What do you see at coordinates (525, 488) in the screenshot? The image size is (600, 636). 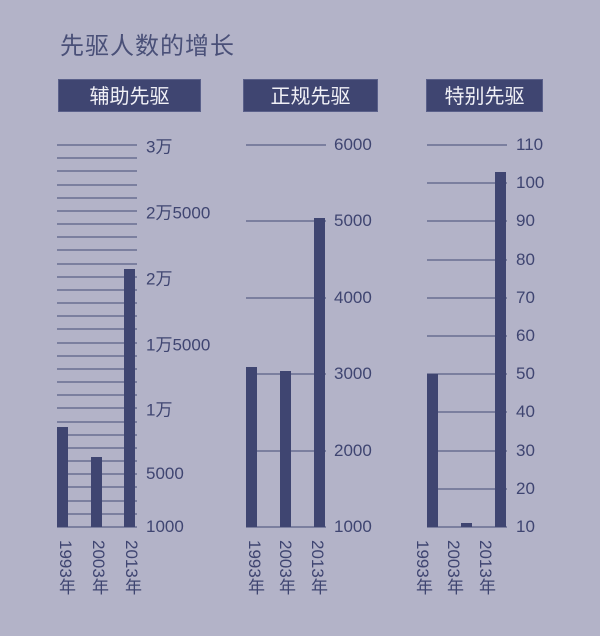 I see `y-tick-label: 20` at bounding box center [525, 488].